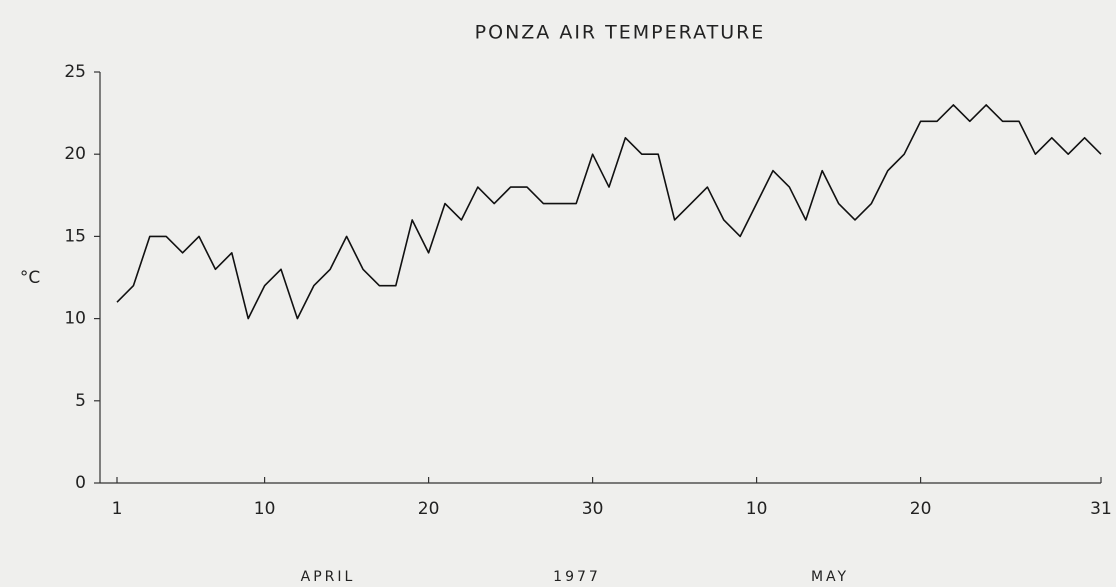 This screenshot has height=587, width=1116. Describe the element at coordinates (75, 319) in the screenshot. I see `y-tick-label: 10` at that location.